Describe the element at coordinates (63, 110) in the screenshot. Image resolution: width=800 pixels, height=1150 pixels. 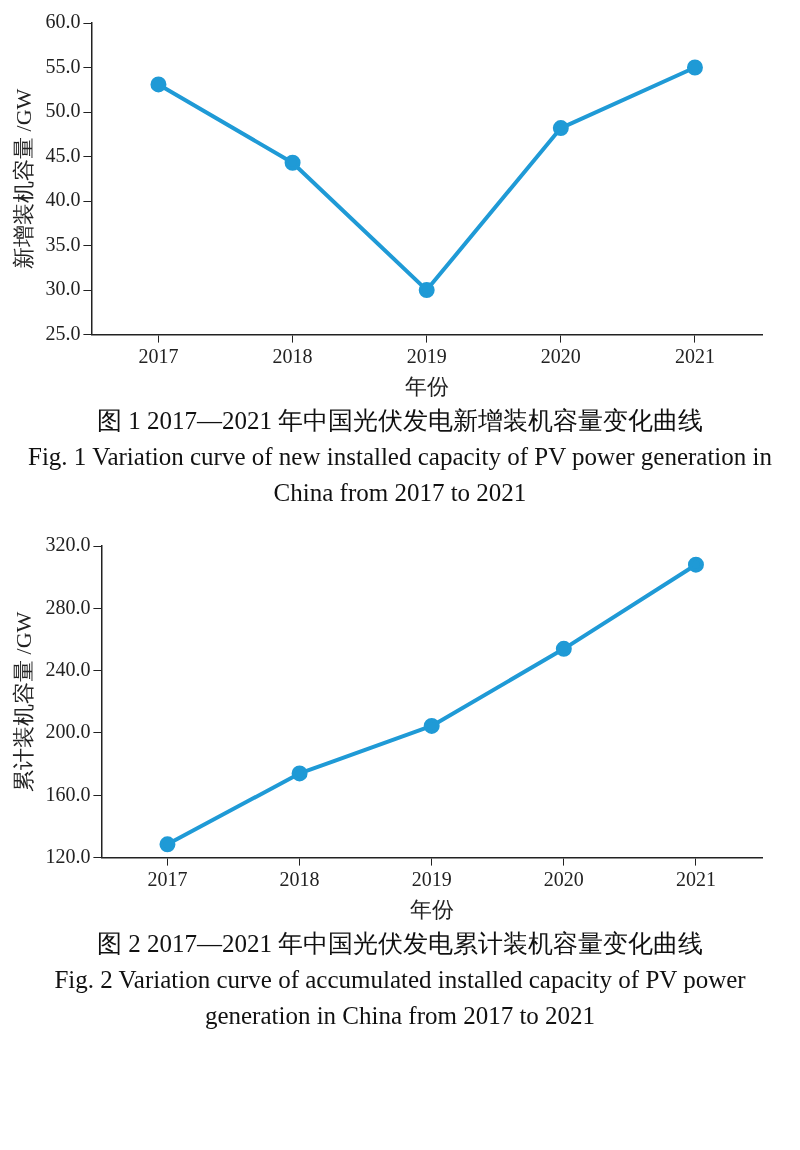
I see `y-tick-label: 50.0` at that location.